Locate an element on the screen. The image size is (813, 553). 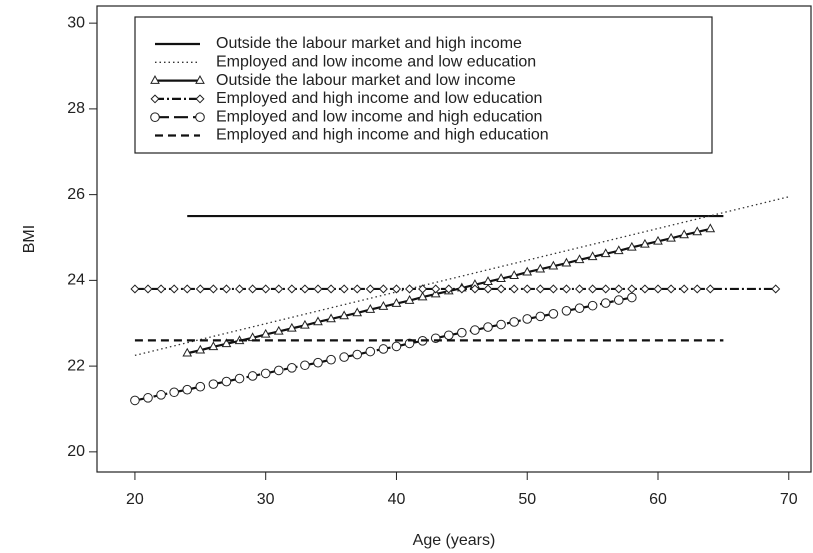
y-tick-label: 28 is located at coordinates (76, 108).